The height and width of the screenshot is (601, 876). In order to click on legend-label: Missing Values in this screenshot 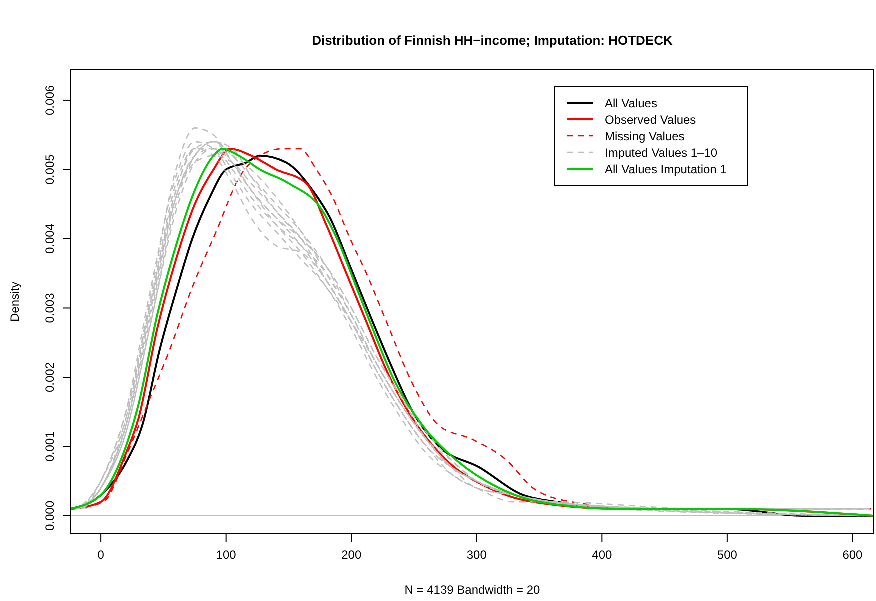, I will do `click(645, 137)`.